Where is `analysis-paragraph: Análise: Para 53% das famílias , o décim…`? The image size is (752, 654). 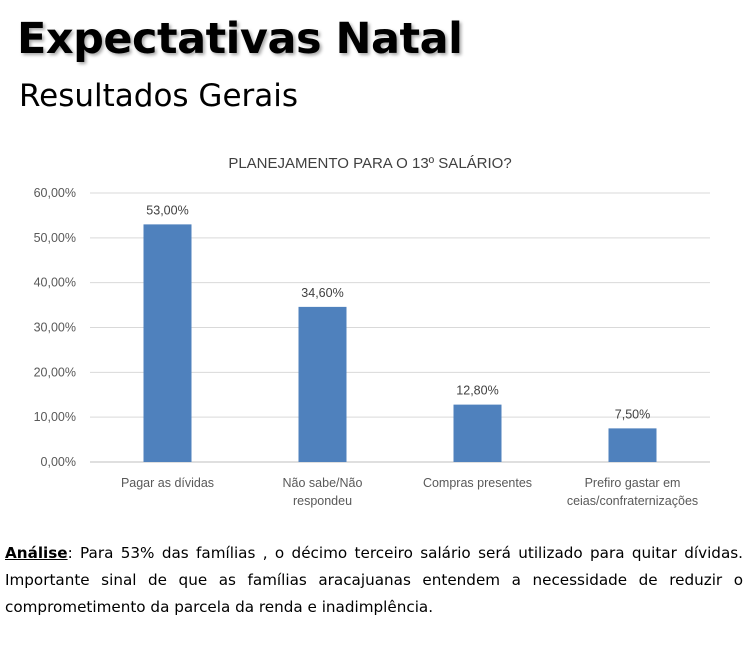 analysis-paragraph: Análise: Para 53% das famílias , o décim… is located at coordinates (374, 580).